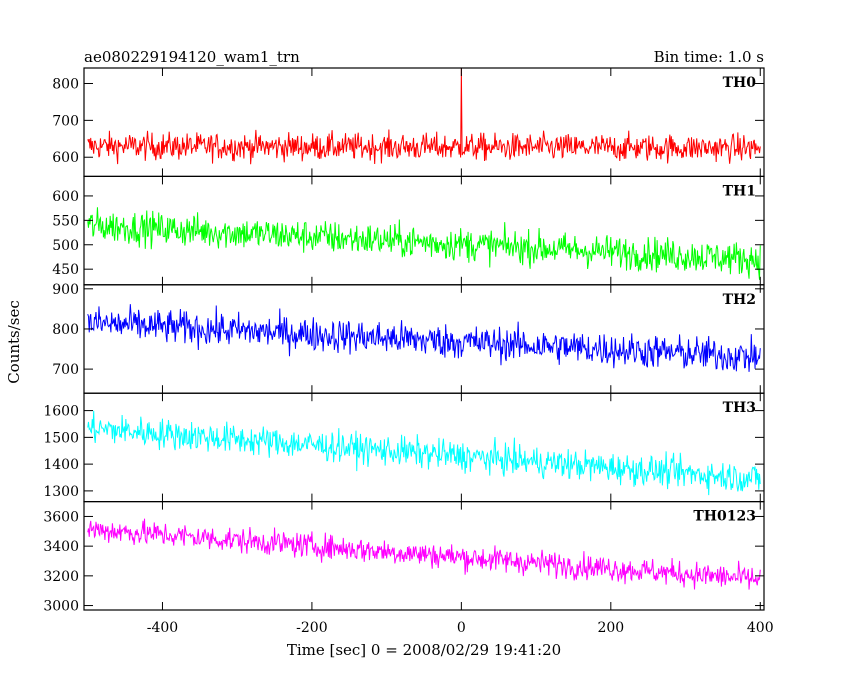 Image resolution: width=850 pixels, height=680 pixels. What do you see at coordinates (424, 650) in the screenshot?
I see `x-axis-label: Time [sec] 0 = 2008/02/29 19:41:20` at bounding box center [424, 650].